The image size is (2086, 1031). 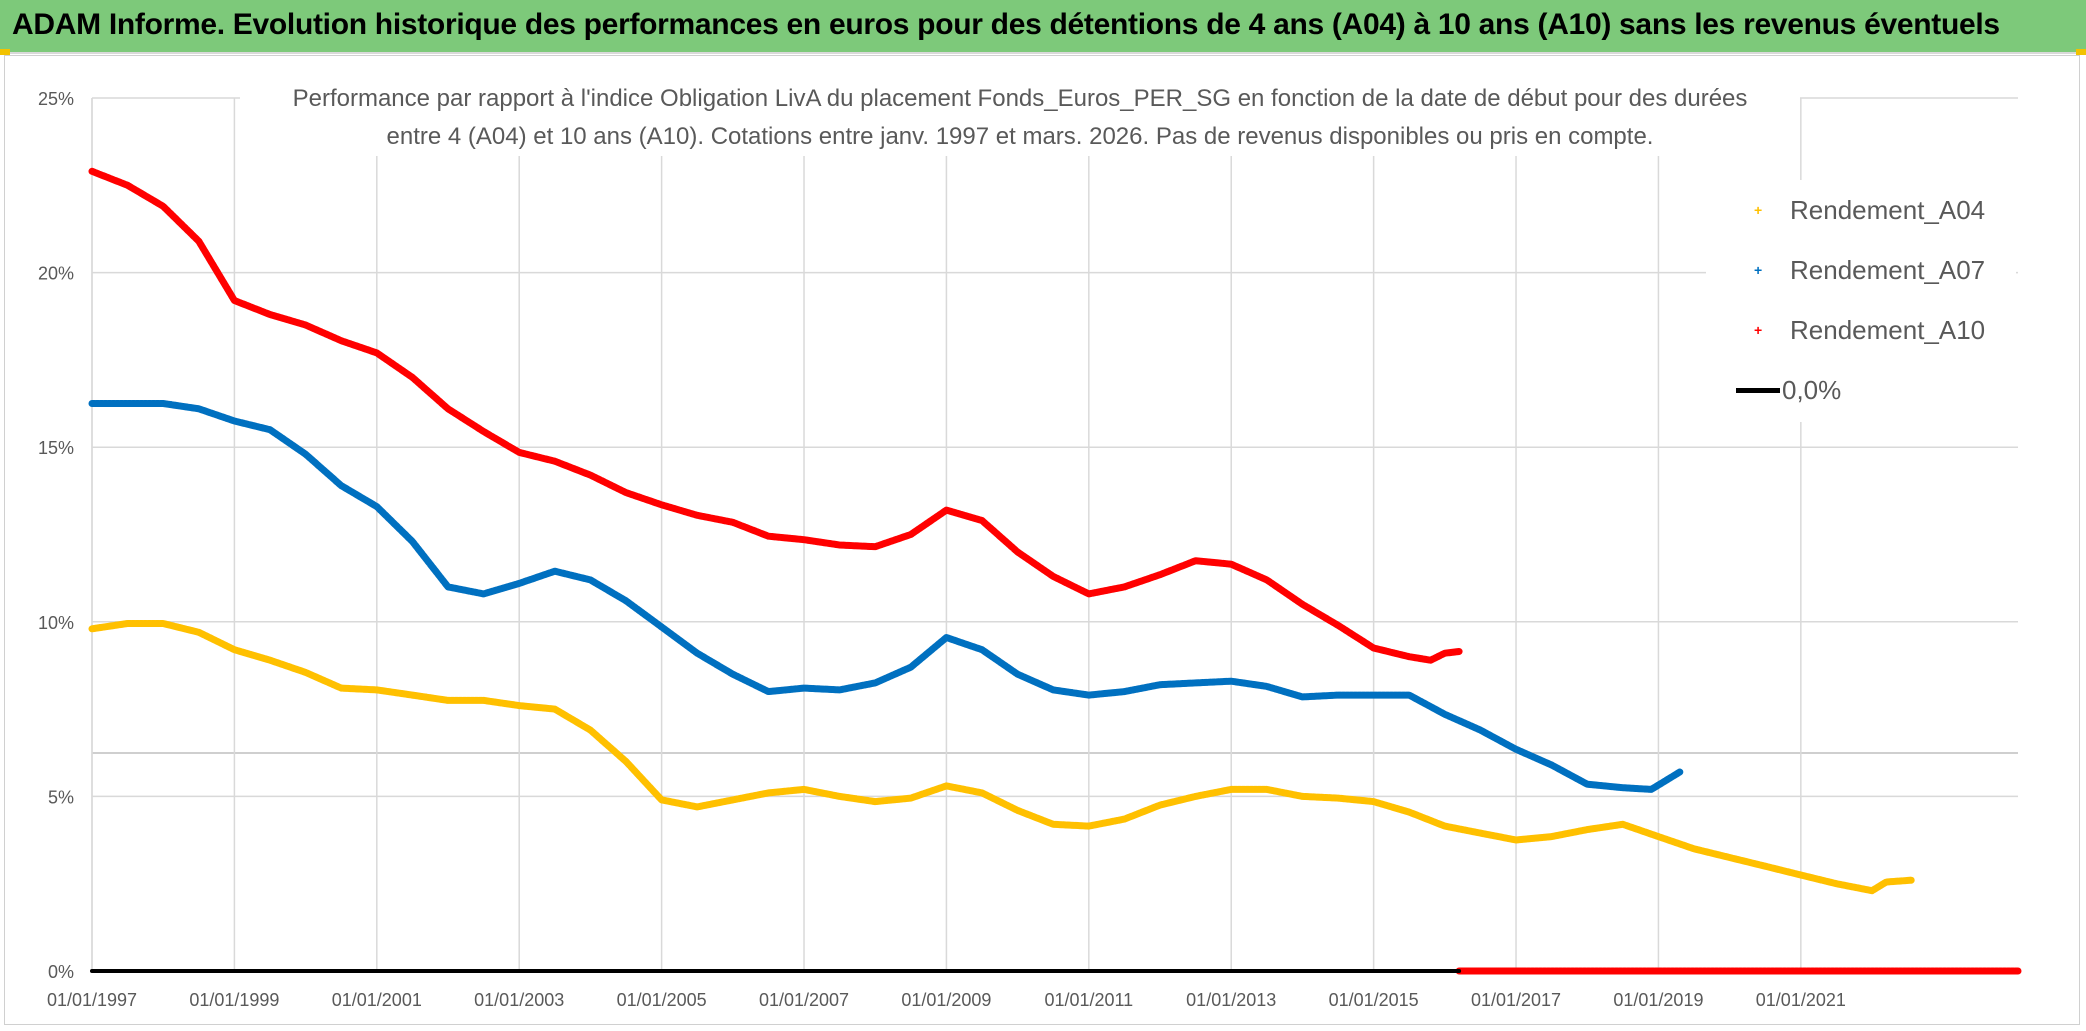 I want to click on legend-label-a10: Rendement_A10, so click(x=1888, y=329).